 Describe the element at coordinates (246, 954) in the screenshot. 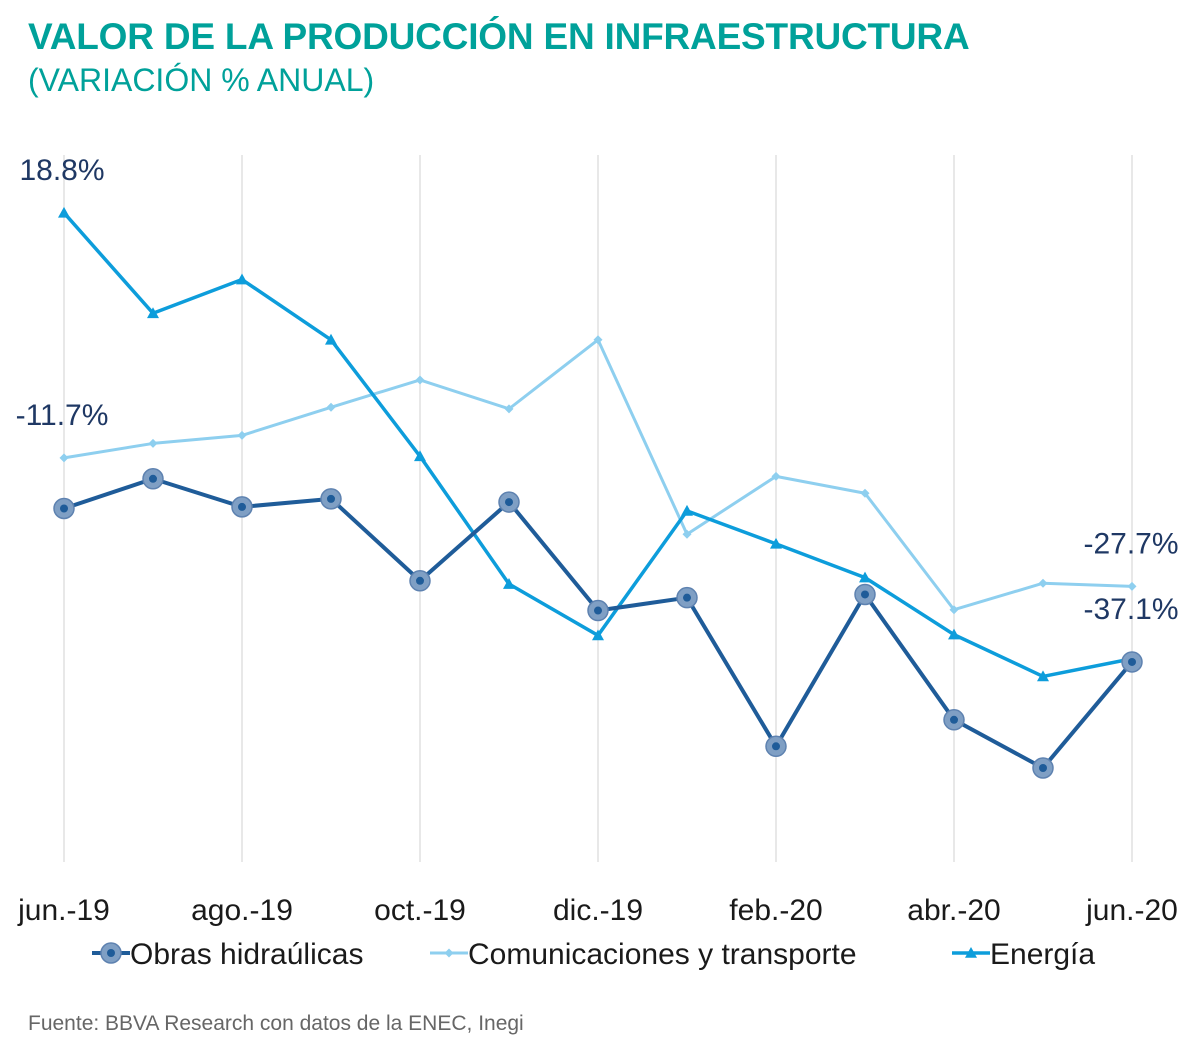

I see `legend-label: Obras hidraúlicas` at that location.